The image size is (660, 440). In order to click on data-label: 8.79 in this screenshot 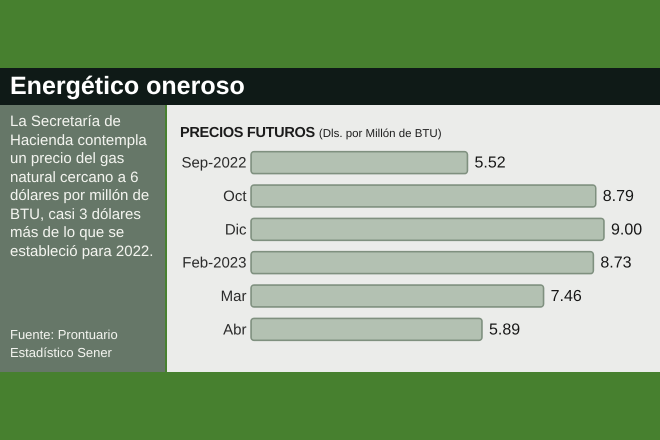, I will do `click(618, 196)`.